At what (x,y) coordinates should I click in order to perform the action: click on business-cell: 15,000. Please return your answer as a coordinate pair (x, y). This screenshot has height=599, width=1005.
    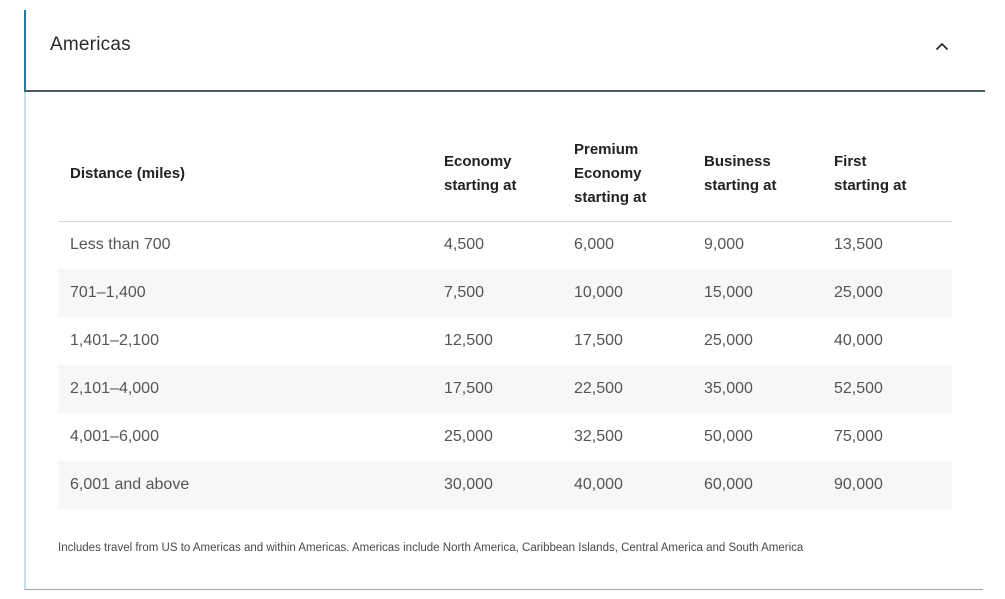
    Looking at the image, I should click on (757, 293).